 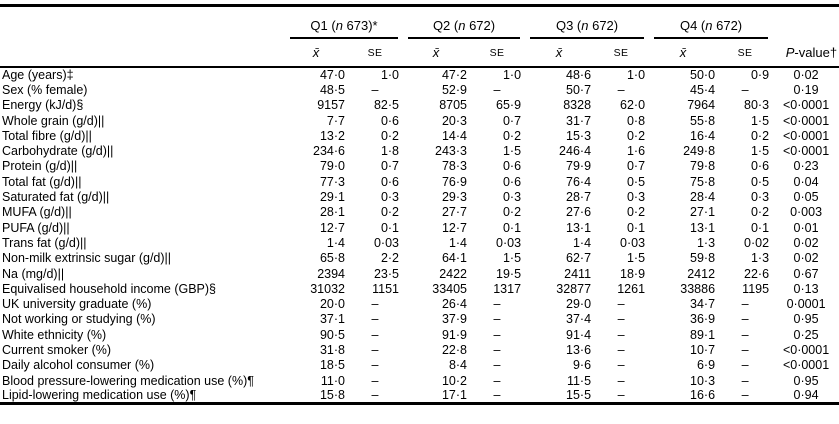 What do you see at coordinates (42, 181) in the screenshot?
I see `row-label: Total fat (g/d)||` at bounding box center [42, 181].